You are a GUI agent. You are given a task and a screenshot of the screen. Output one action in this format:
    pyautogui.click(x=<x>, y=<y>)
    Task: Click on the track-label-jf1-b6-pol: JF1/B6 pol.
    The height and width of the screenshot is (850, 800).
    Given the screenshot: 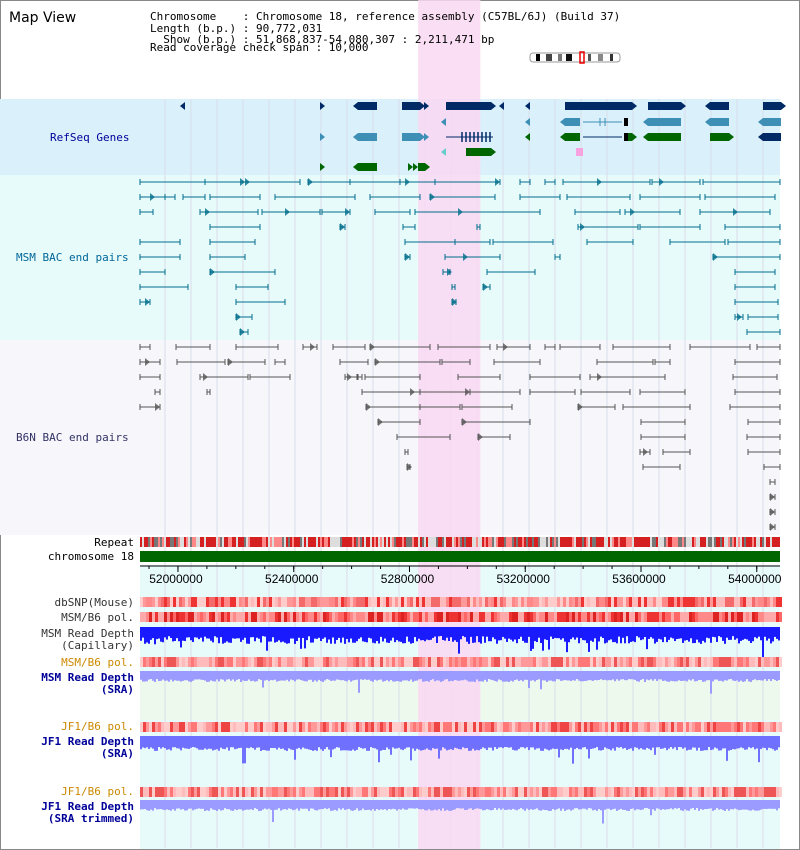 What is the action you would take?
    pyautogui.click(x=97, y=726)
    